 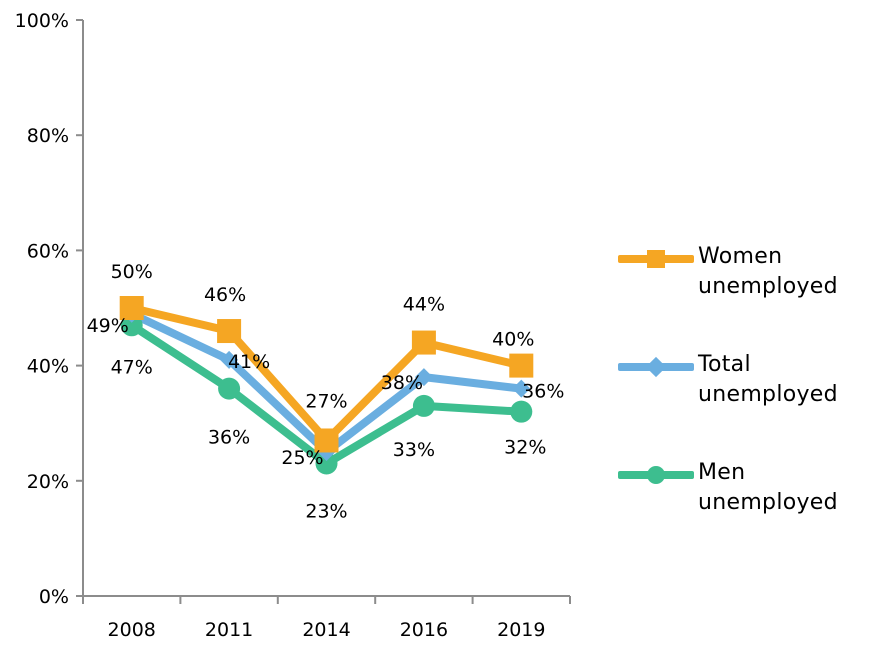 I want to click on data-label: 49%, so click(x=108, y=326).